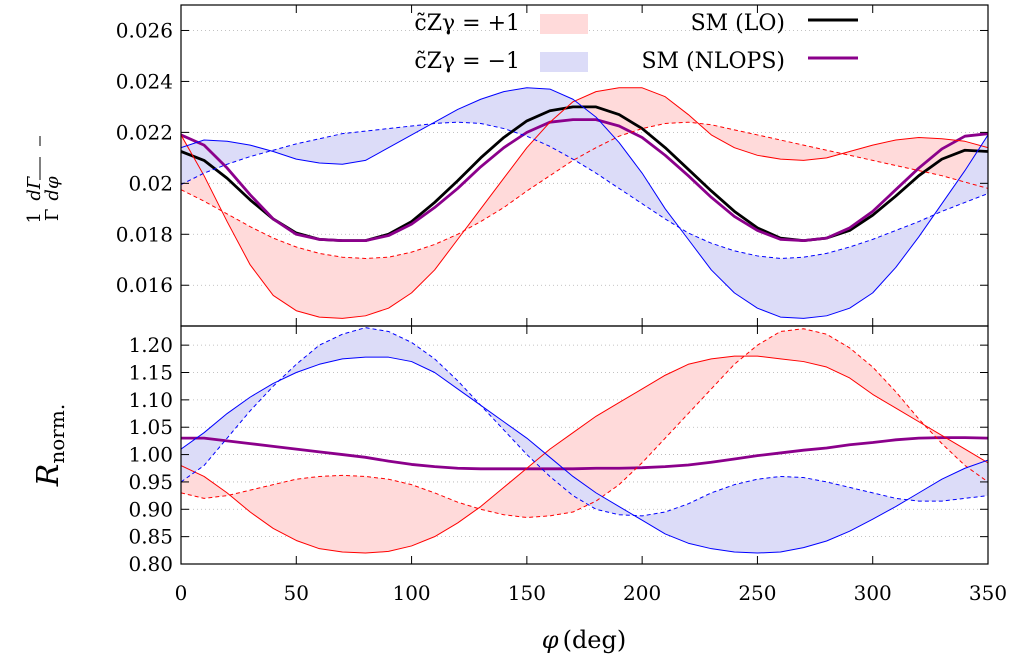  What do you see at coordinates (34, 217) in the screenshot?
I see `top-ylabel-frac-one: 1` at bounding box center [34, 217].